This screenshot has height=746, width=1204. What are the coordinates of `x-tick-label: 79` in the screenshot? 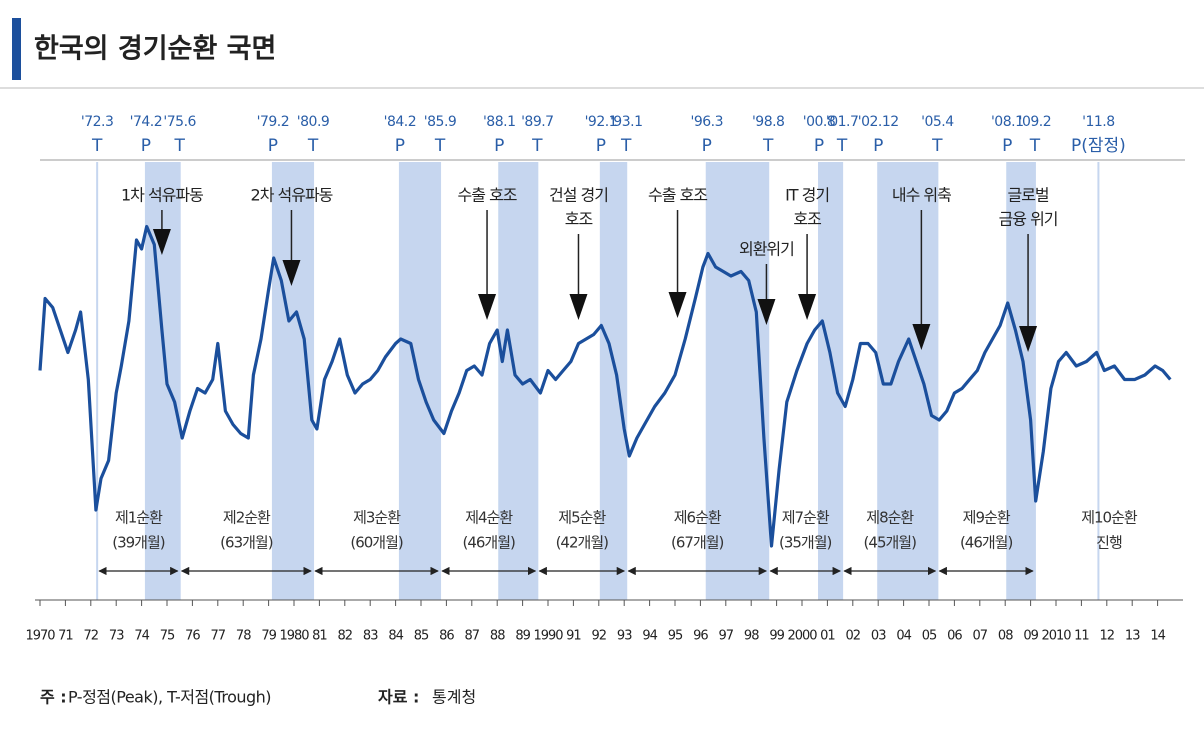 It's located at (268, 636).